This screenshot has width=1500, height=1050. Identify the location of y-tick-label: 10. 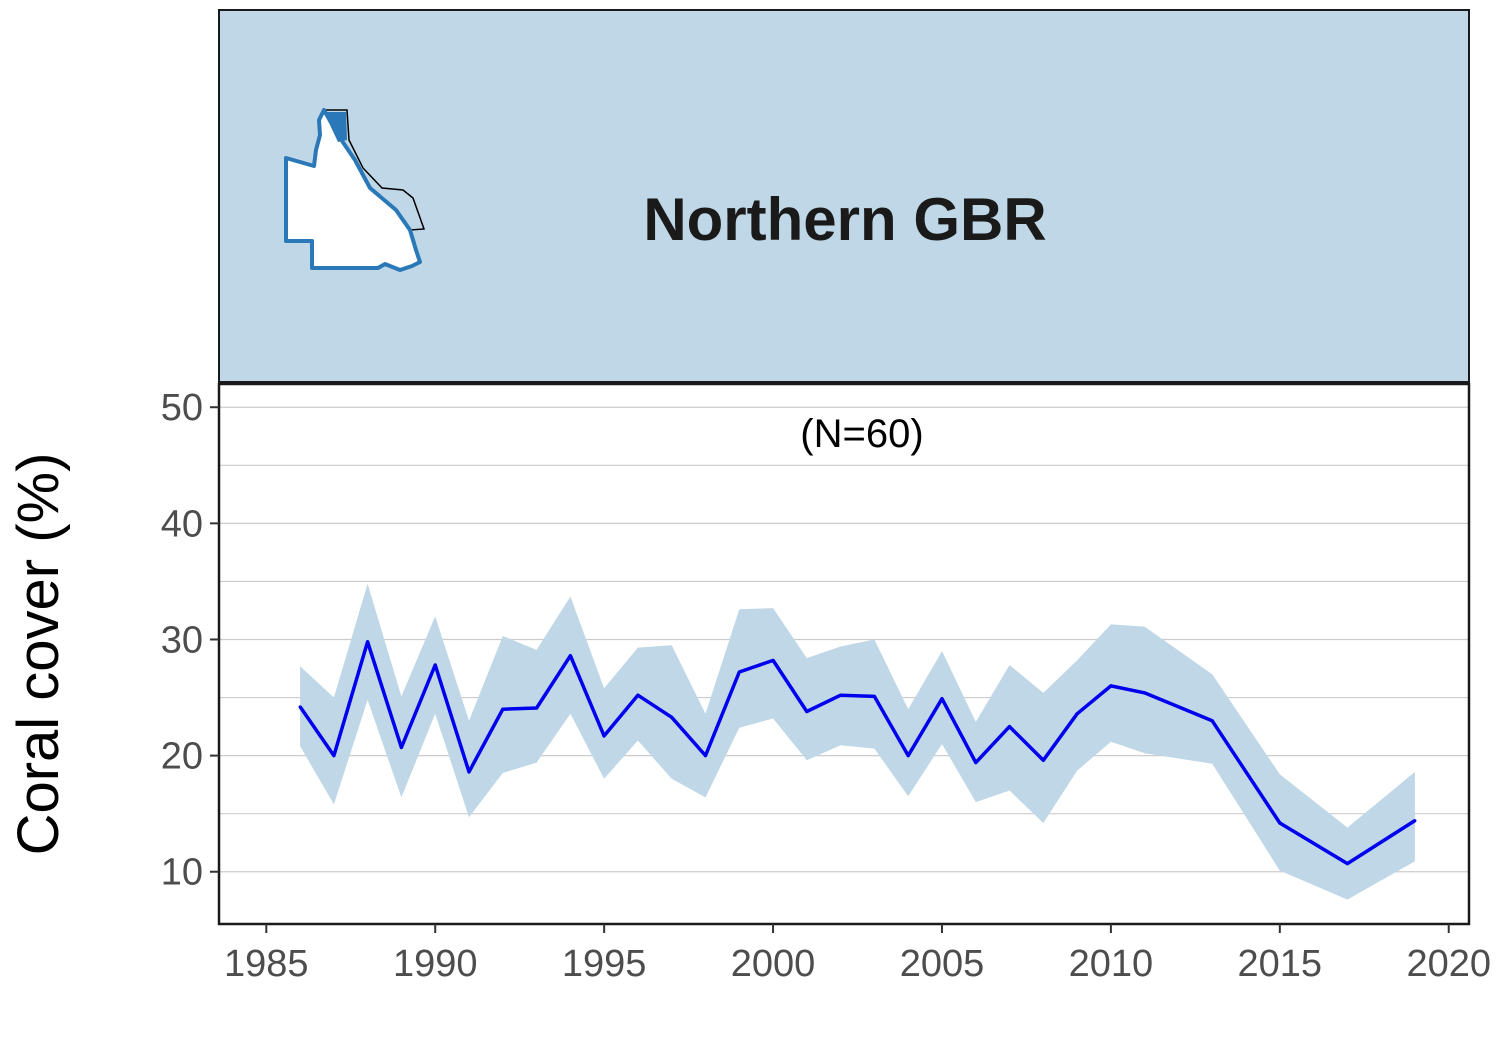
(182, 873).